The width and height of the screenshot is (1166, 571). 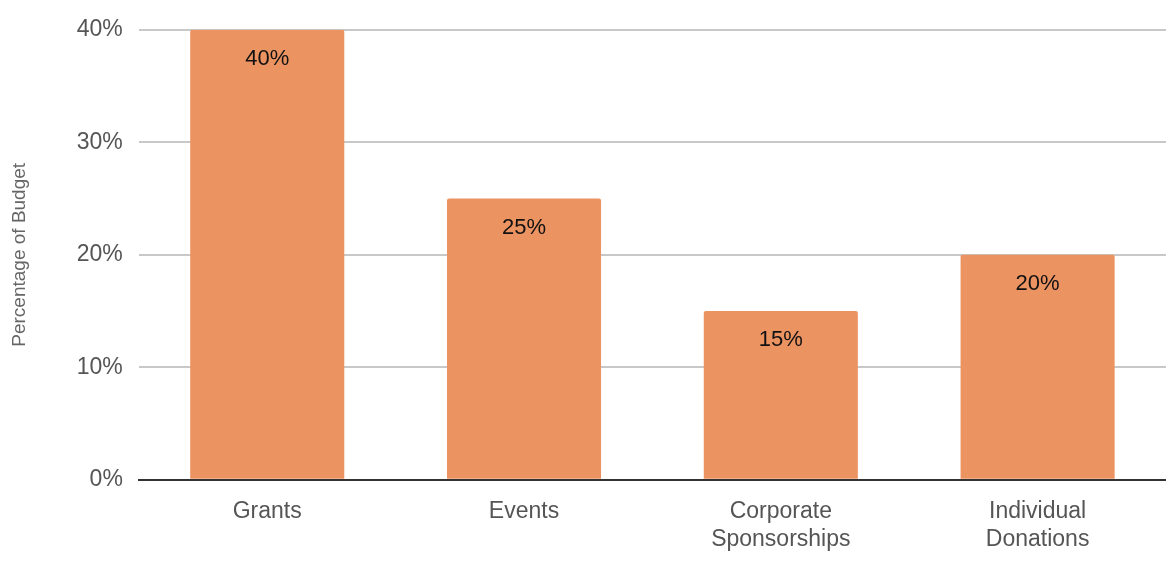 I want to click on y-tick-label: 30%, so click(x=99, y=140).